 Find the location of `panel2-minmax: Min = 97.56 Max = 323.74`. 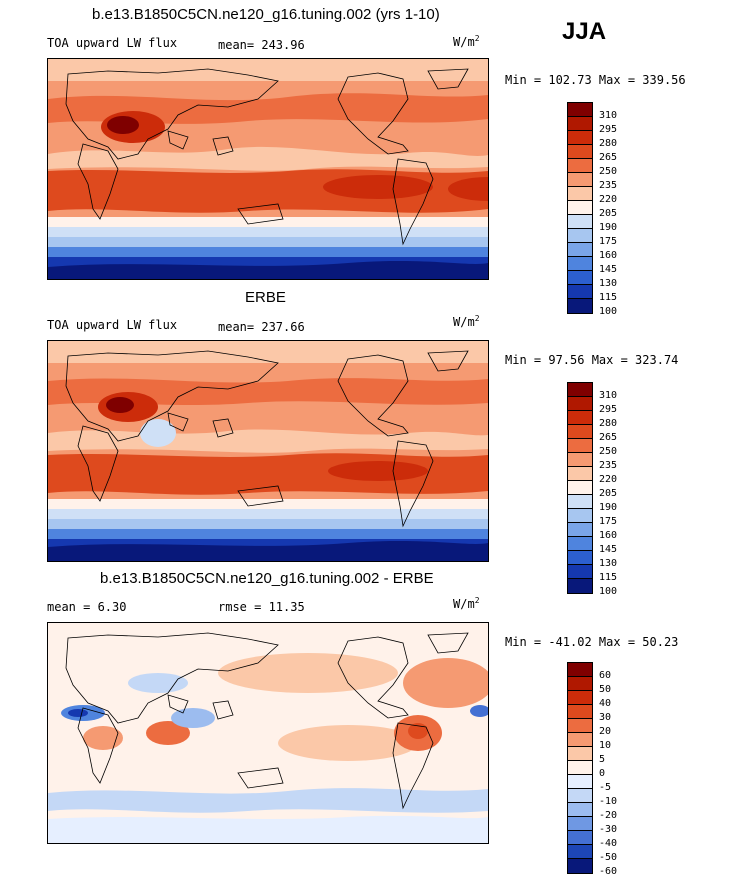

panel2-minmax: Min = 97.56 Max = 323.74 is located at coordinates (592, 360).